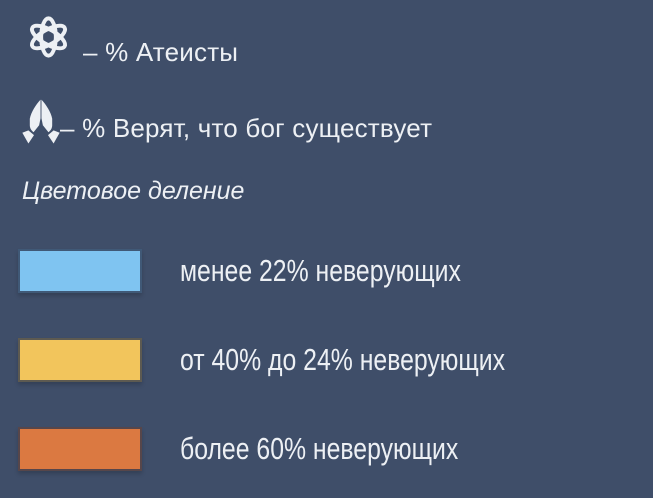 The width and height of the screenshot is (653, 498). Describe the element at coordinates (41, 122) in the screenshot. I see `praying-hands-icon` at that location.